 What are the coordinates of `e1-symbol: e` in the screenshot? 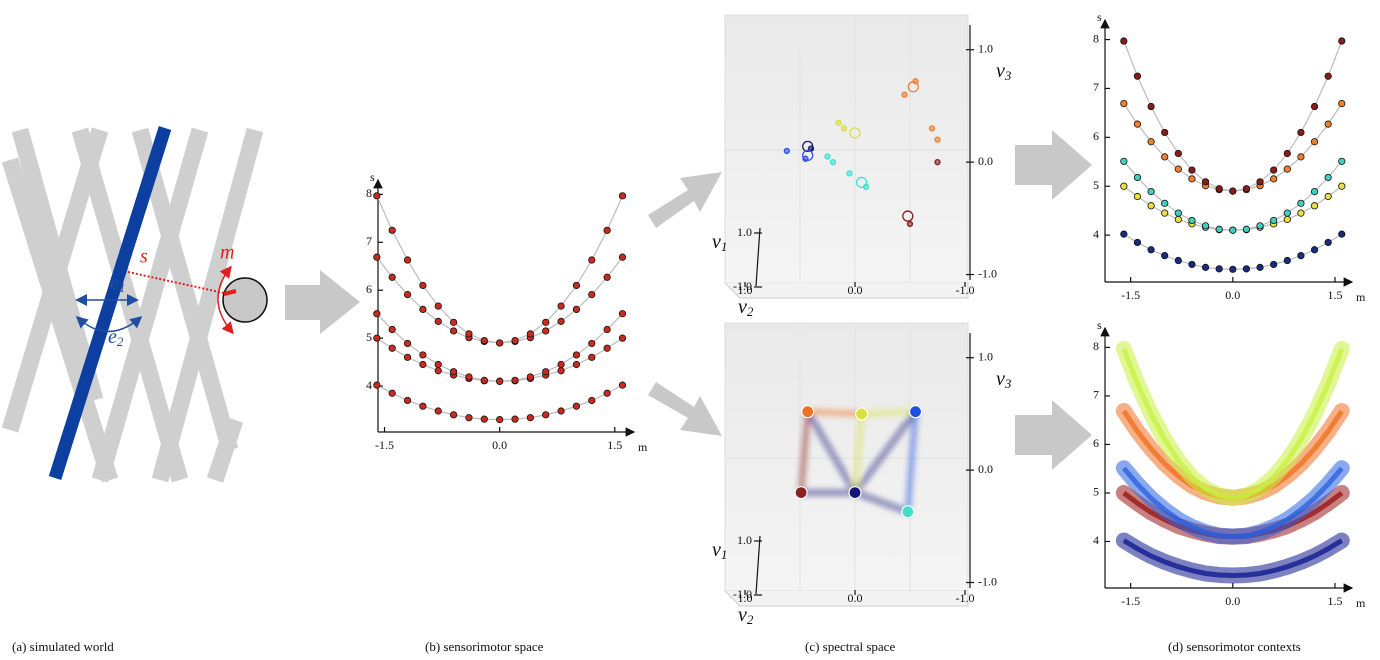 It's located at (114, 283).